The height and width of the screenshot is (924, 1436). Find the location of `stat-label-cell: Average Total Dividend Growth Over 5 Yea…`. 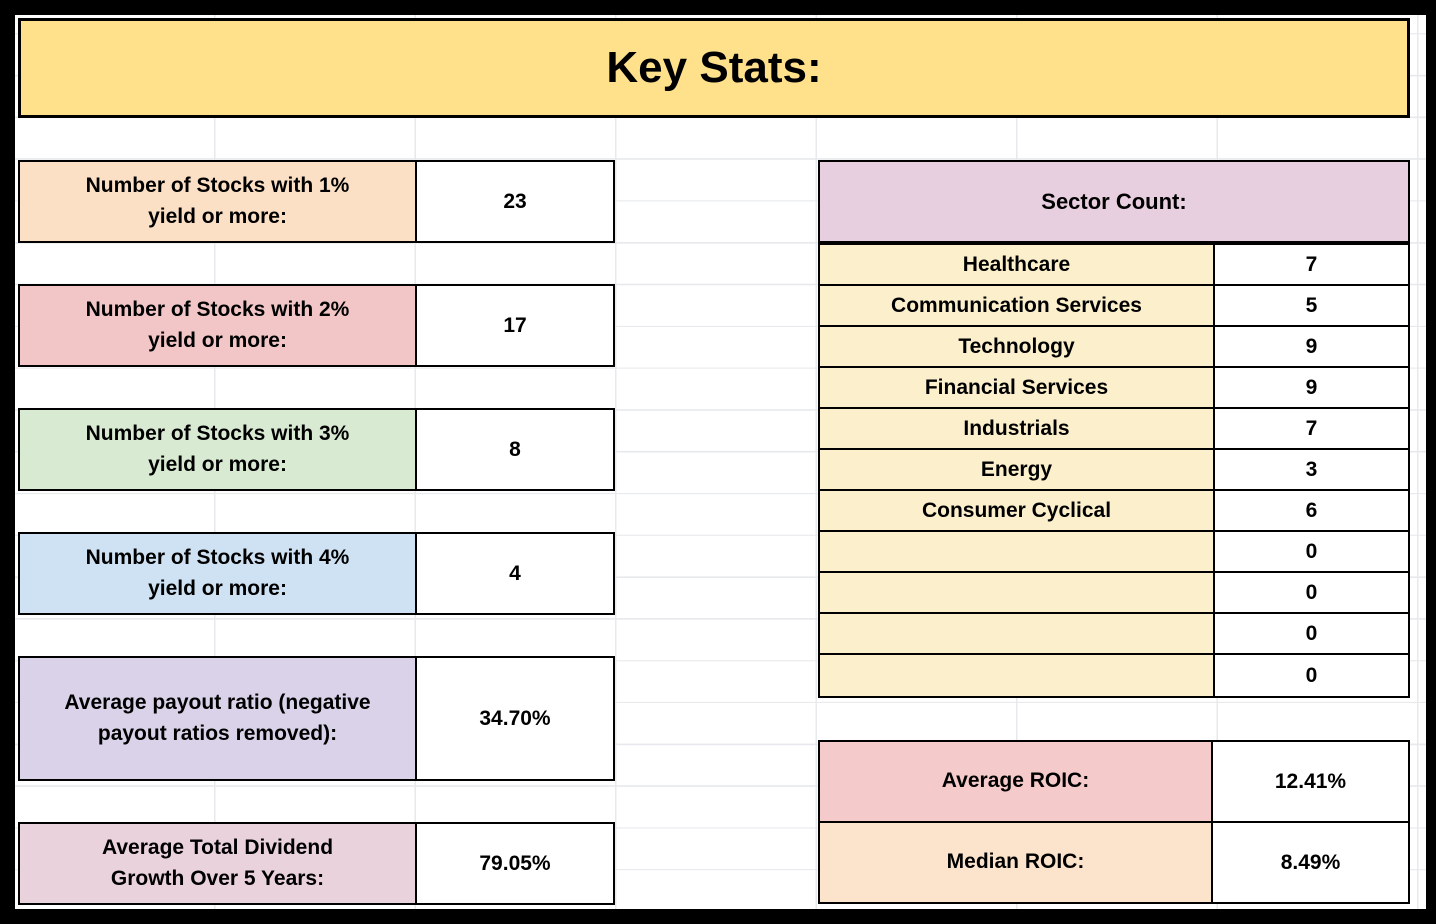

stat-label-cell: Average Total Dividend Growth Over 5 Yea… is located at coordinates (217, 863).